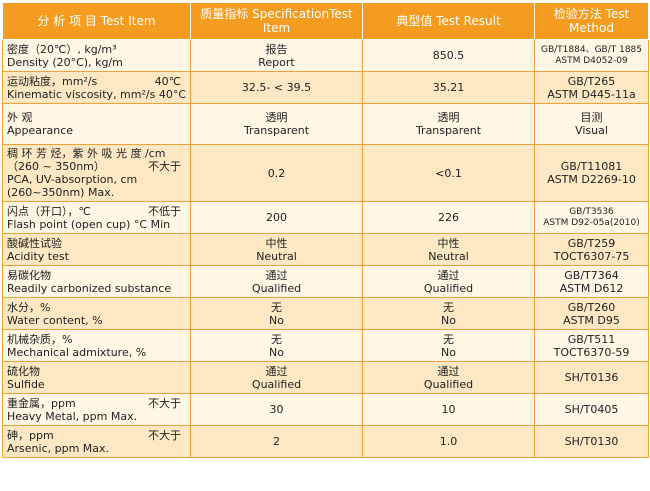  What do you see at coordinates (55, 320) in the screenshot?
I see `item-en: Water content, %` at bounding box center [55, 320].